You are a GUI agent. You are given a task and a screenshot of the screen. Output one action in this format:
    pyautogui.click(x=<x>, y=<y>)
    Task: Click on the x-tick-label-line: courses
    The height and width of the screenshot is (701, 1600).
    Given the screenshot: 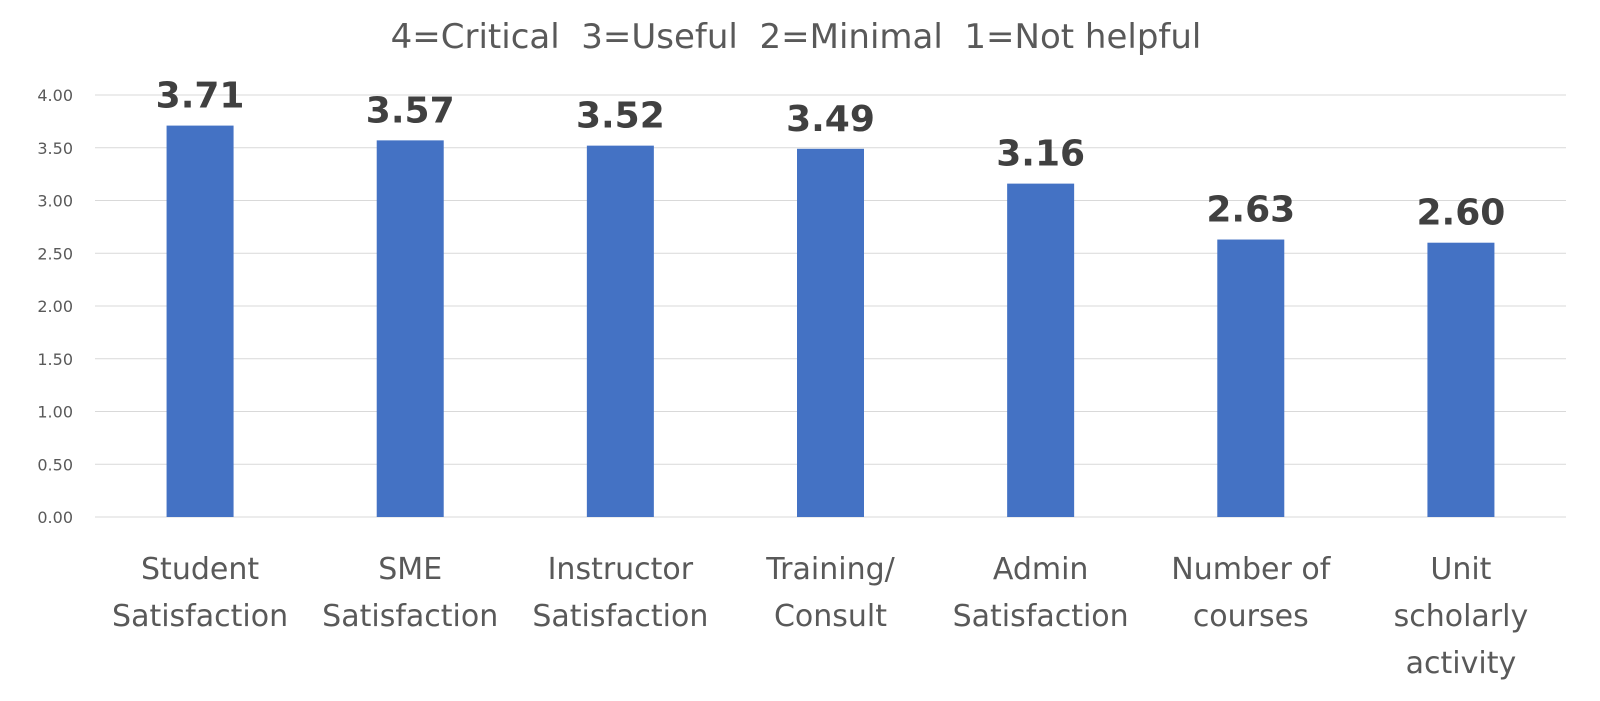 What is the action you would take?
    pyautogui.click(x=1251, y=616)
    